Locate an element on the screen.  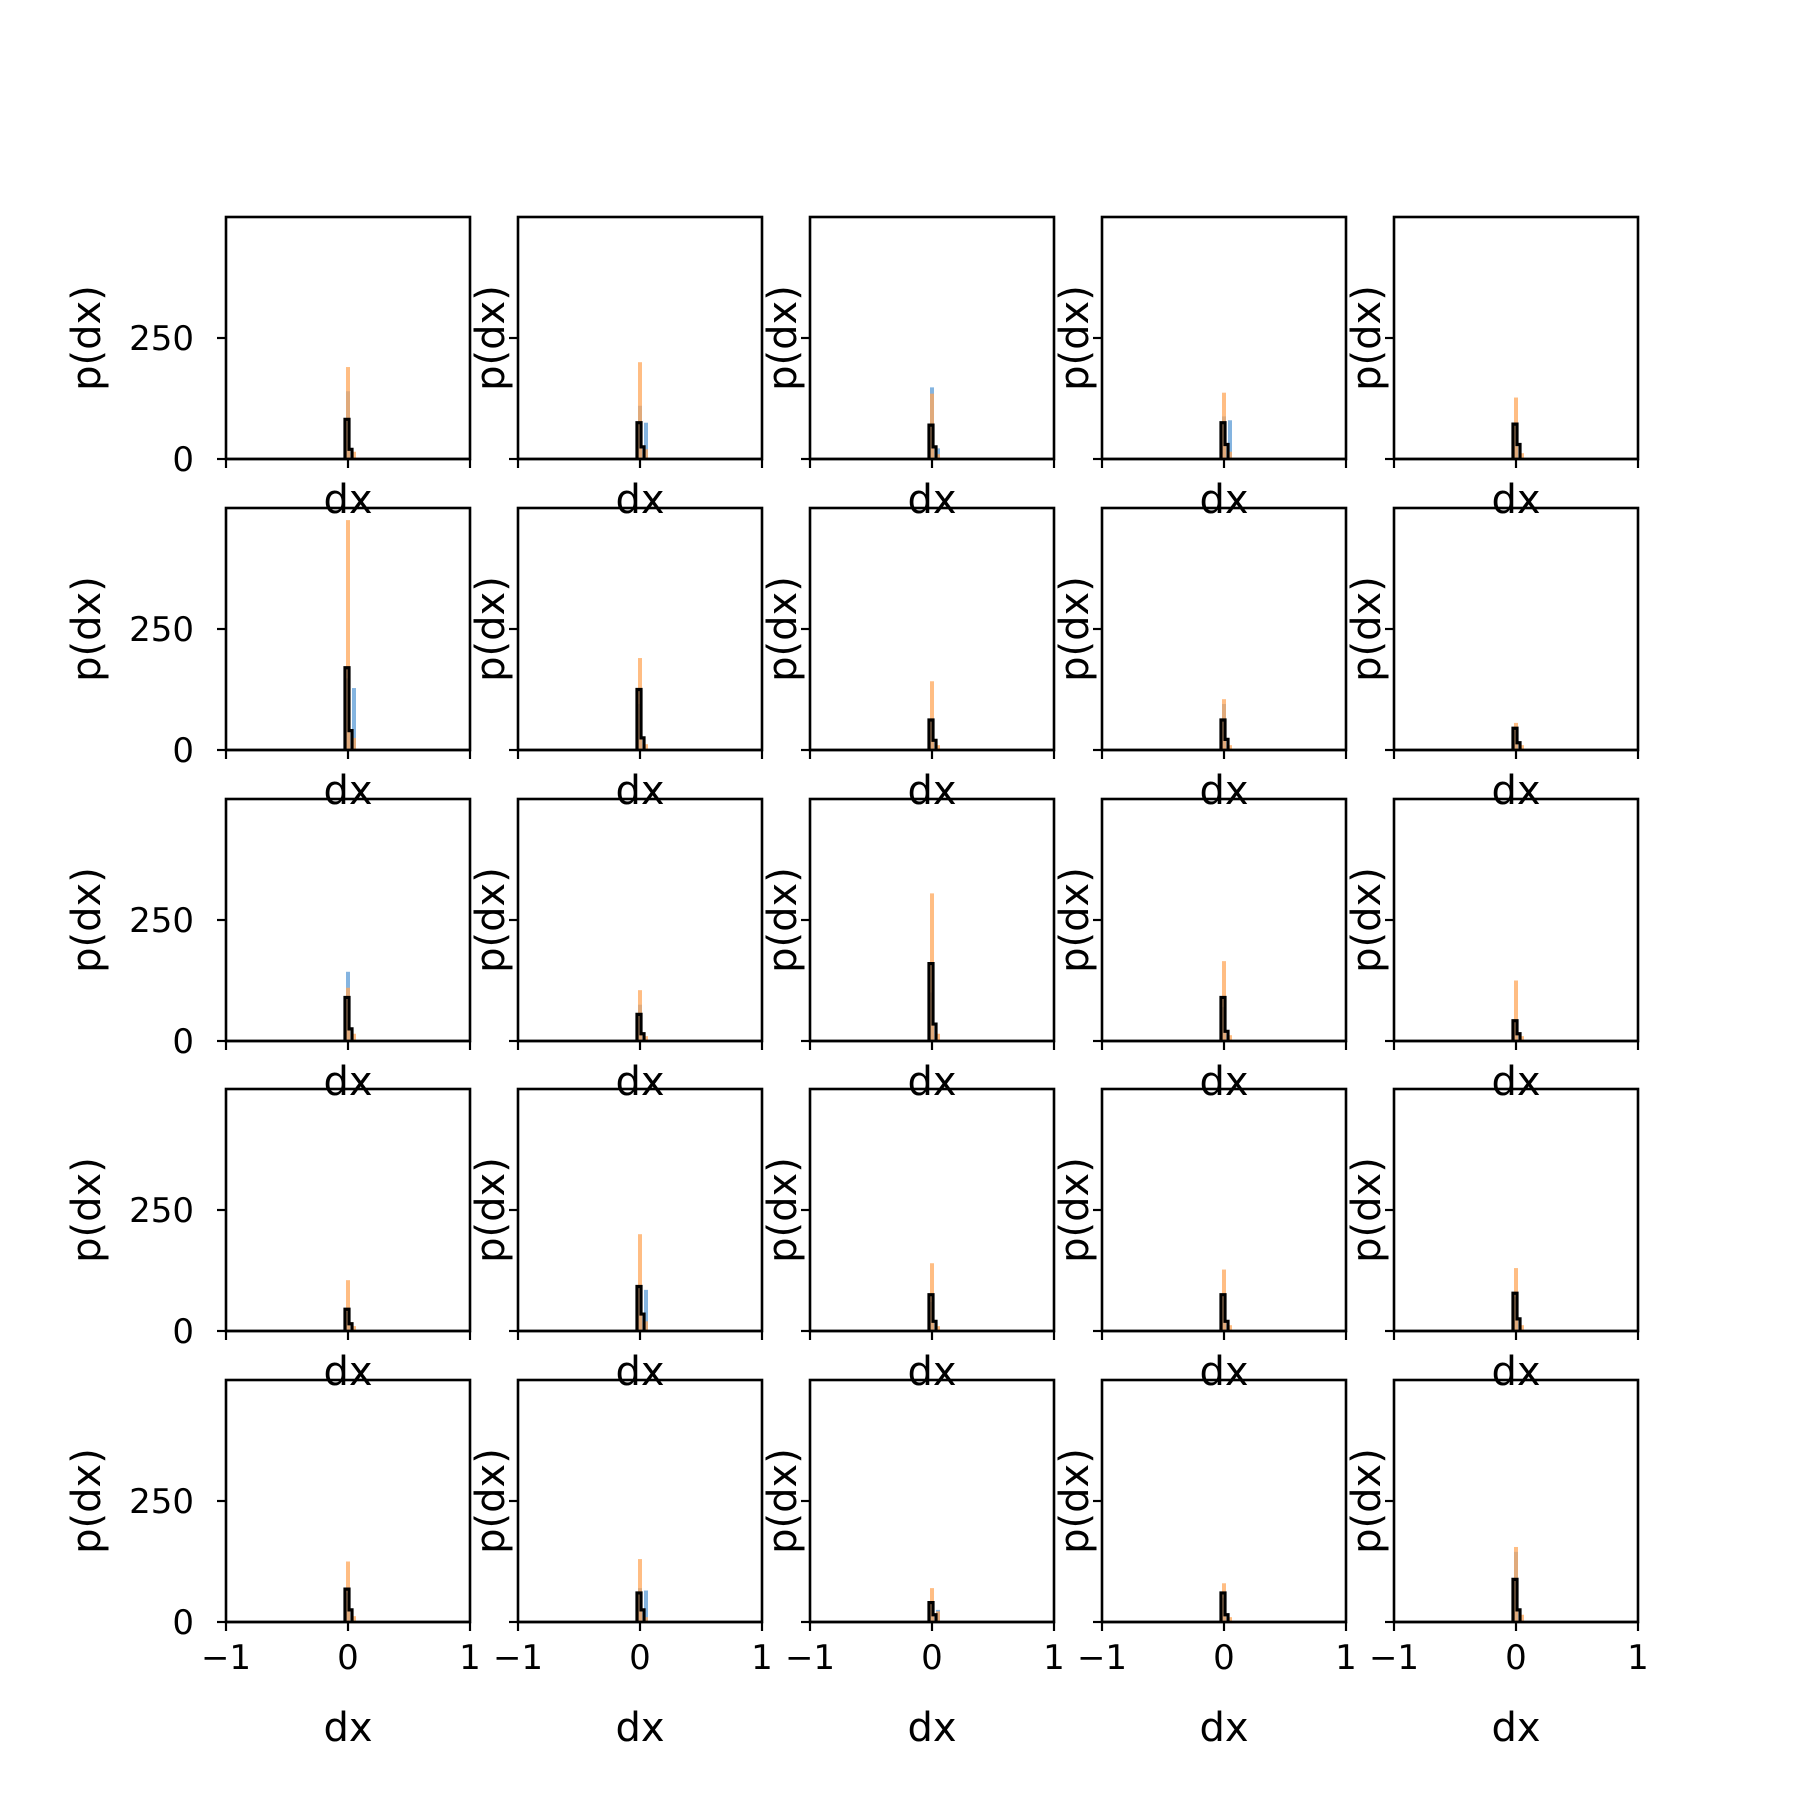
subplot-r4-c2: −1 0 1 dx p(dx) is located at coordinates (912, 1564).